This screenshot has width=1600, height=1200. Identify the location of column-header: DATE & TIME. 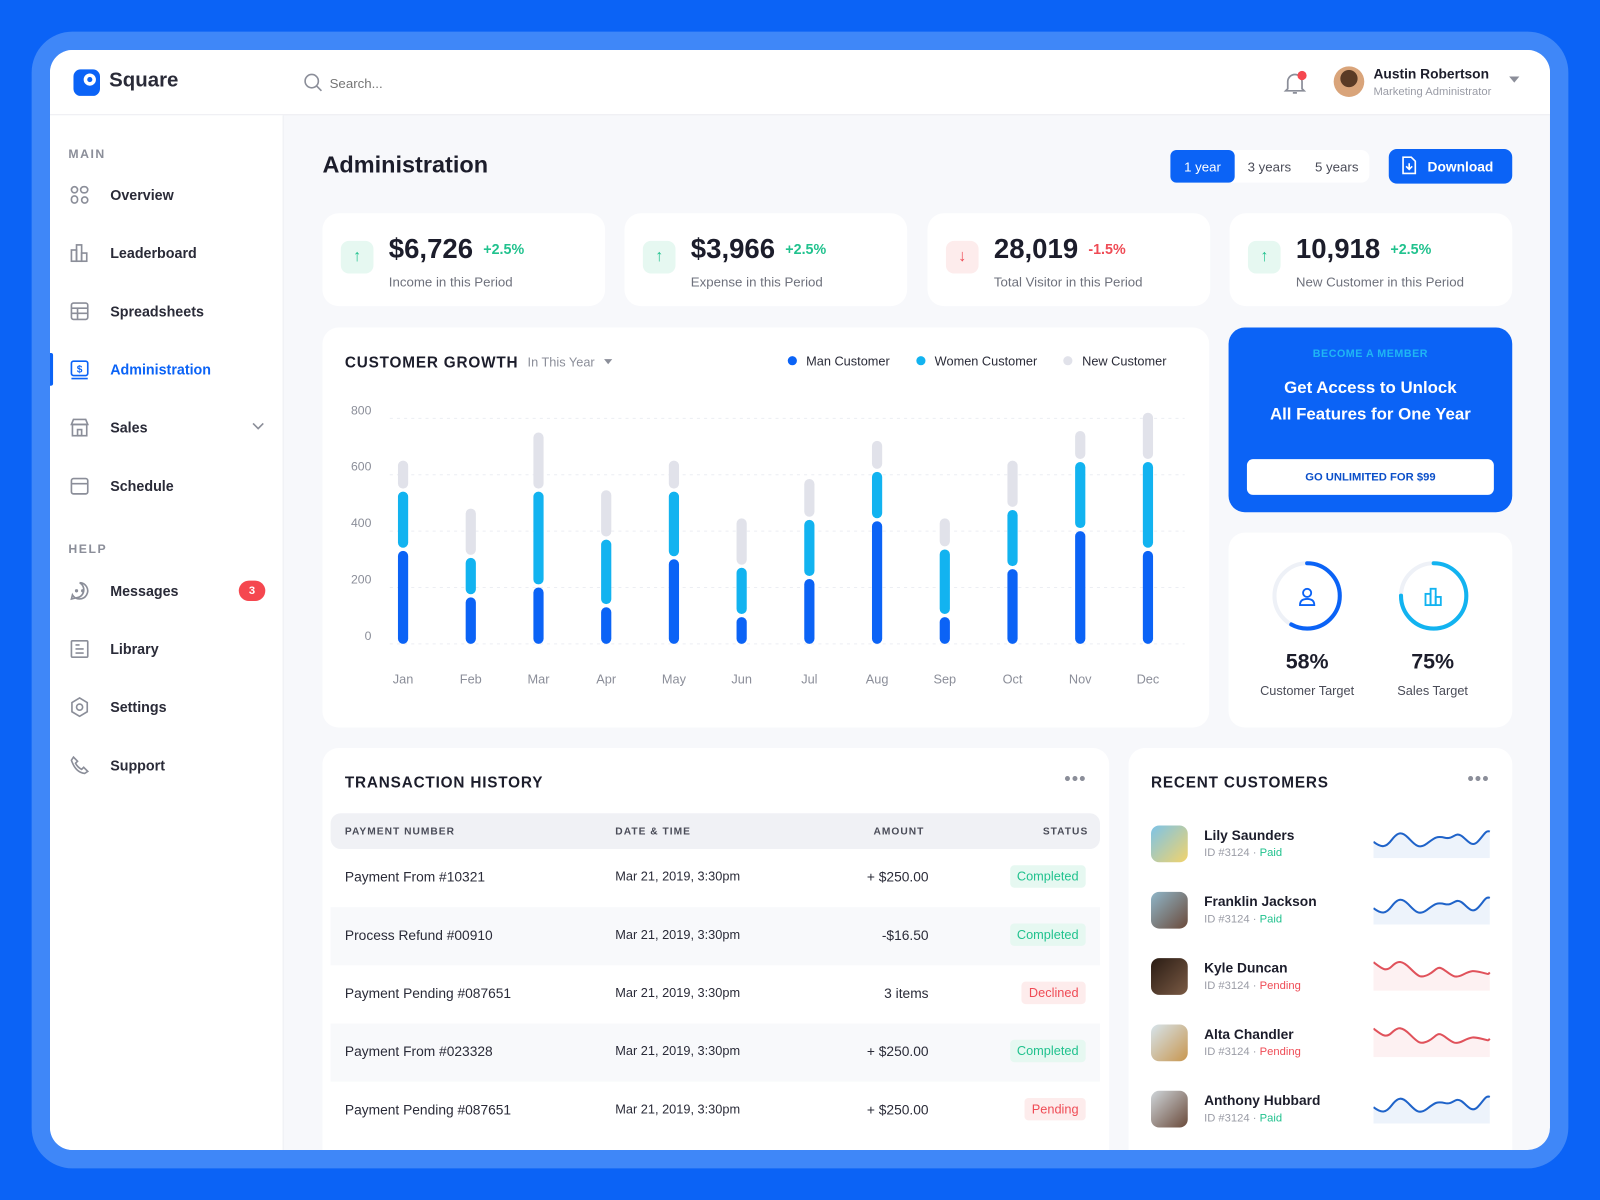
(653, 832).